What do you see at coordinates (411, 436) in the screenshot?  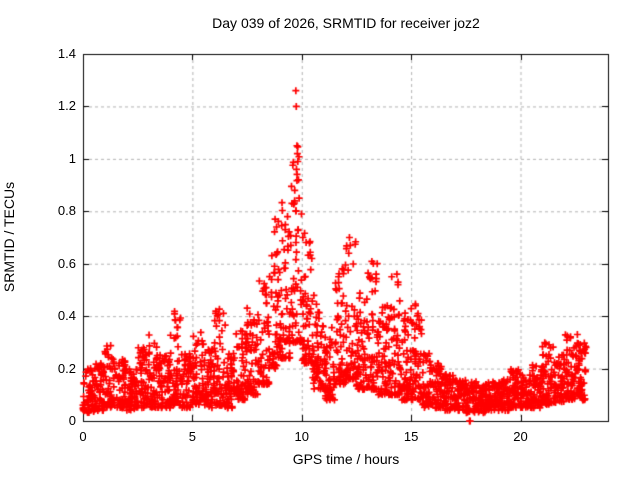 I see `x-tick-label: 15` at bounding box center [411, 436].